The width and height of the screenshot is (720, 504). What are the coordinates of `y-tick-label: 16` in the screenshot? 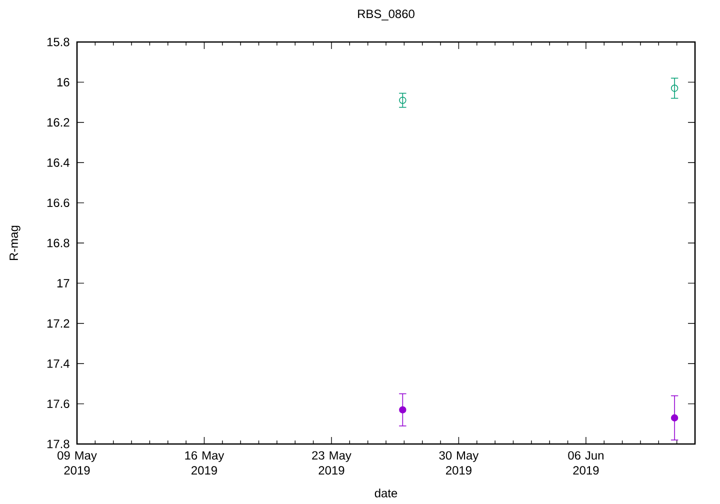 It's located at (63, 82).